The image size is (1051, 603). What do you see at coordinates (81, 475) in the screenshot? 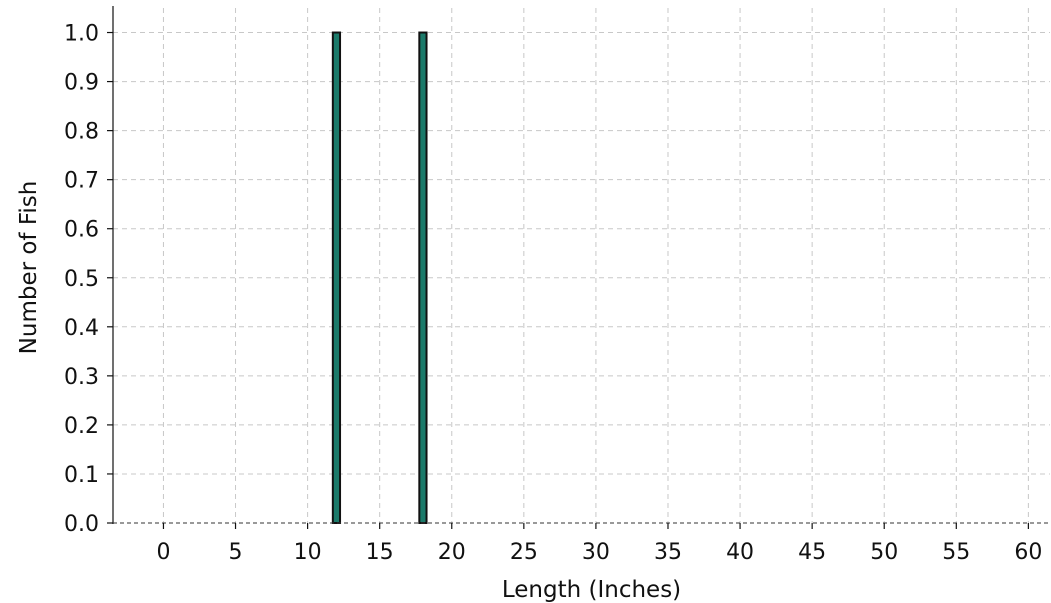
I see `y-tick-label: 0.1` at bounding box center [81, 475].